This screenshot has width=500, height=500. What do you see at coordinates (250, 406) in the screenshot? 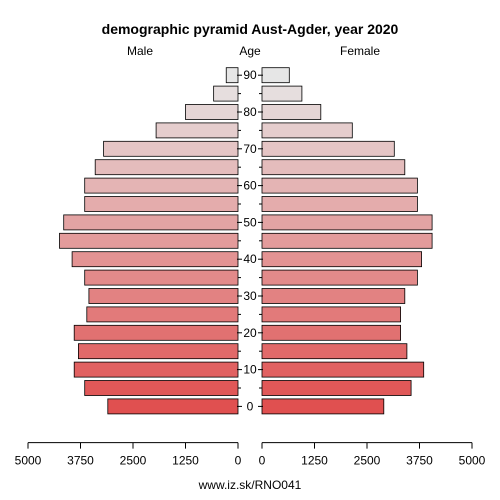
I see `age-tick-label: 0` at bounding box center [250, 406].